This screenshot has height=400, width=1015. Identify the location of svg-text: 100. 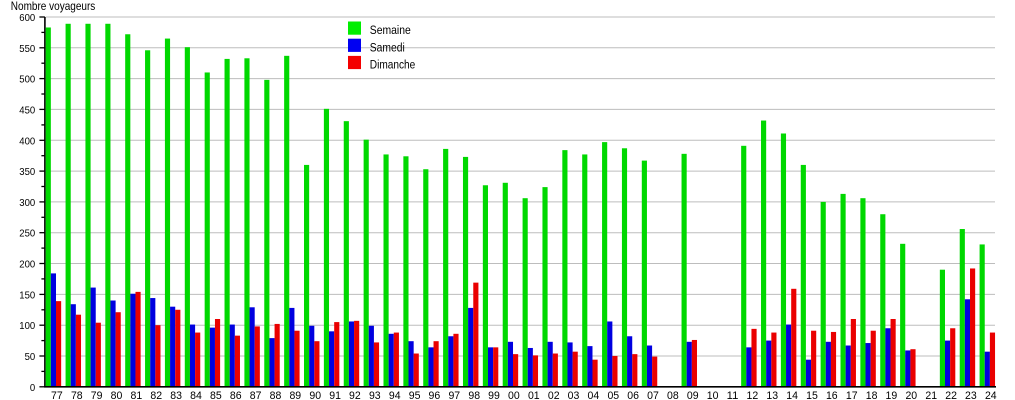
(27, 326).